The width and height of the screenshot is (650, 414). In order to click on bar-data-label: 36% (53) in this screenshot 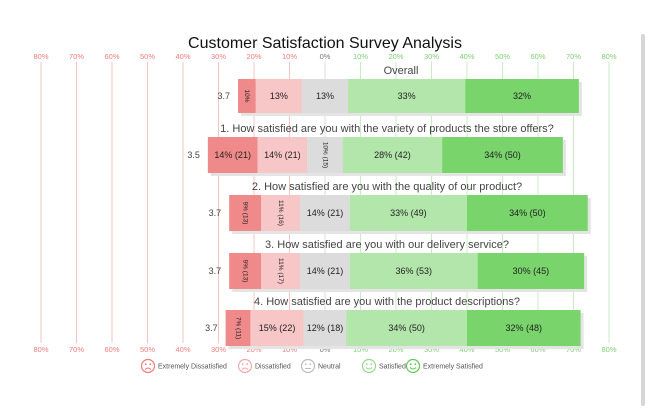, I will do `click(413, 271)`.